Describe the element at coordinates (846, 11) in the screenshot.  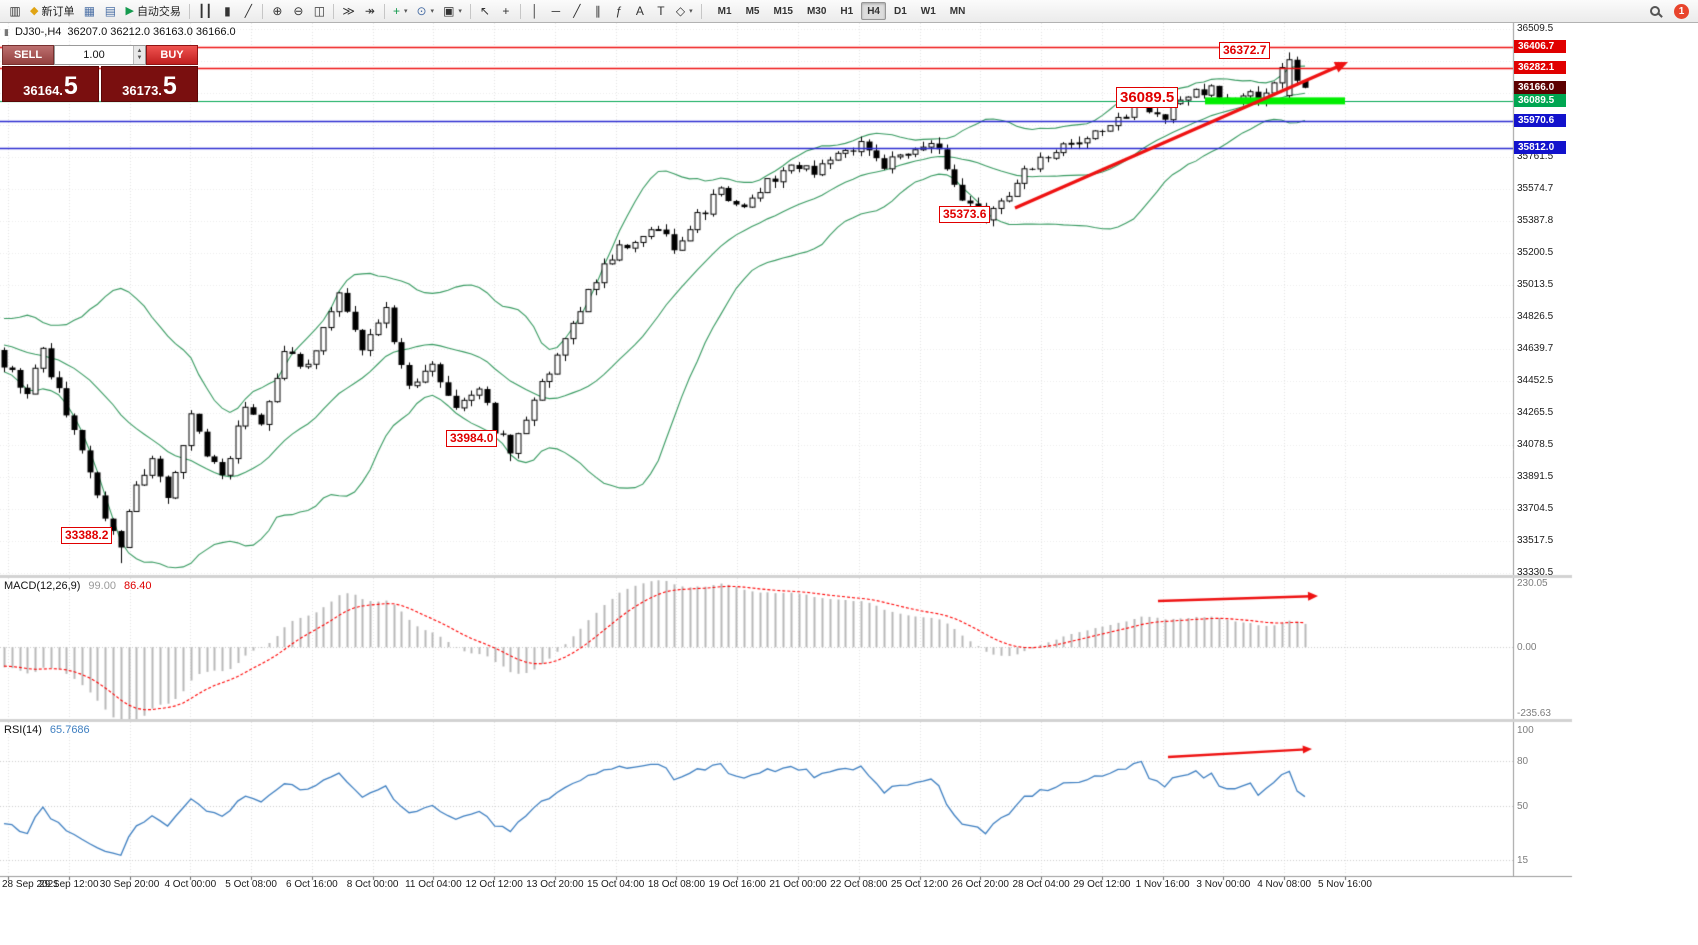
I see `timeframe-h1-button: H1` at that location.